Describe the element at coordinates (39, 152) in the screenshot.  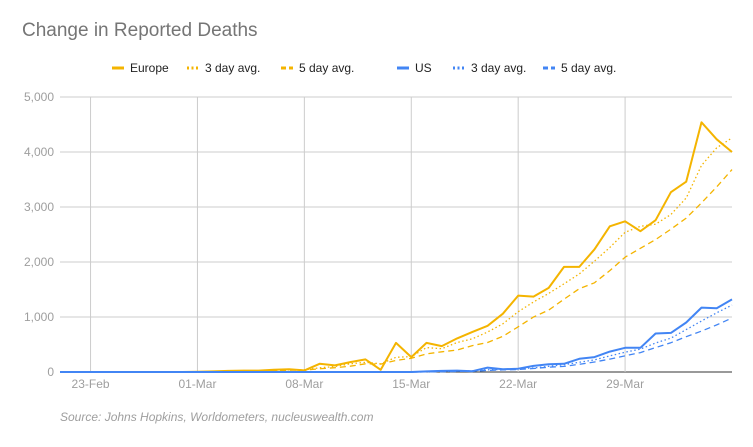
I see `y-tick-label: 4,000` at that location.